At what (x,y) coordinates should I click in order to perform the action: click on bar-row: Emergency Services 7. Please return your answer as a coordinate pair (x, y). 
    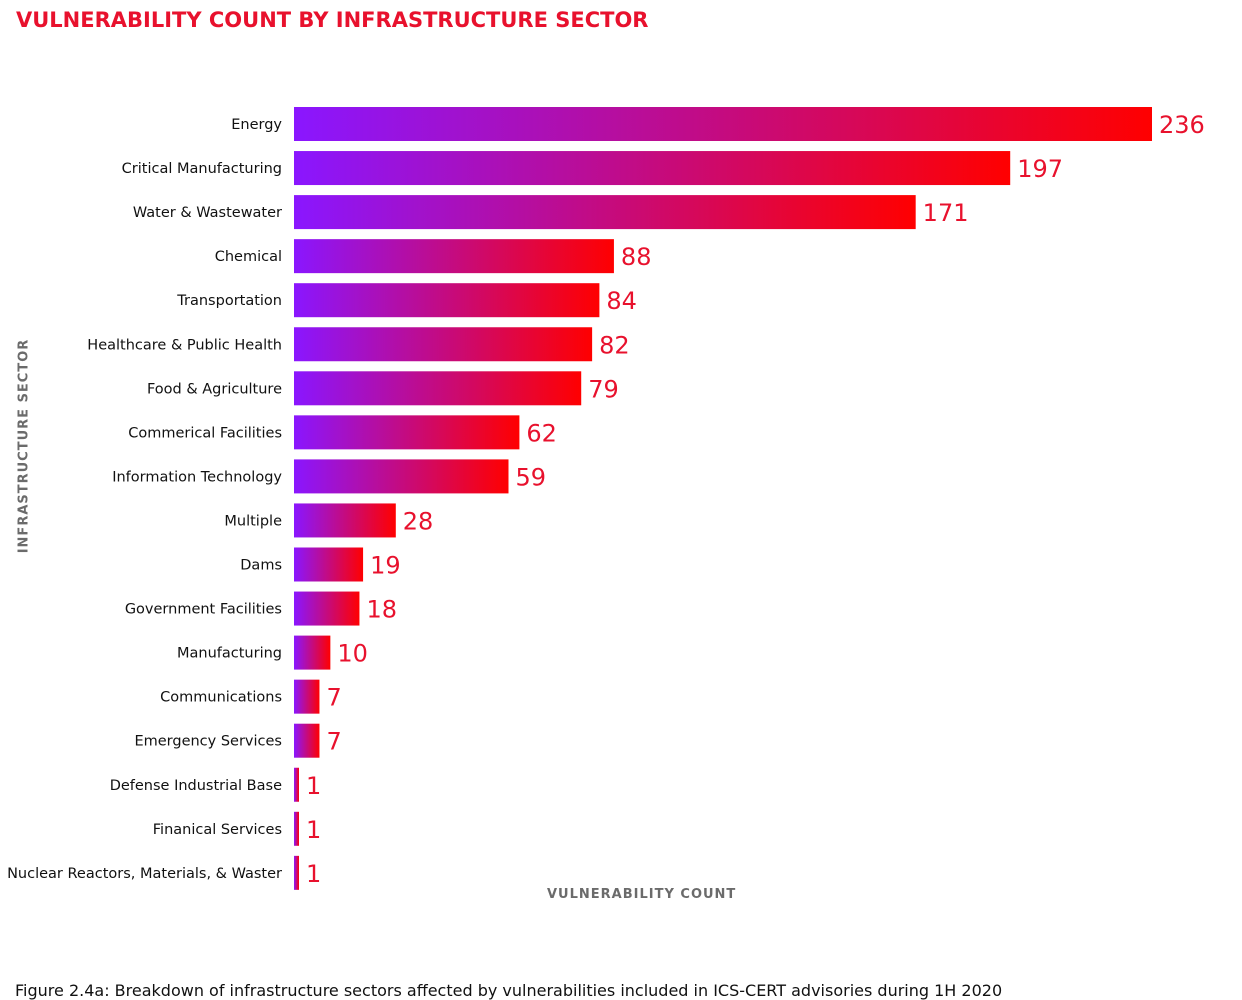
    Looking at the image, I should click on (238, 740).